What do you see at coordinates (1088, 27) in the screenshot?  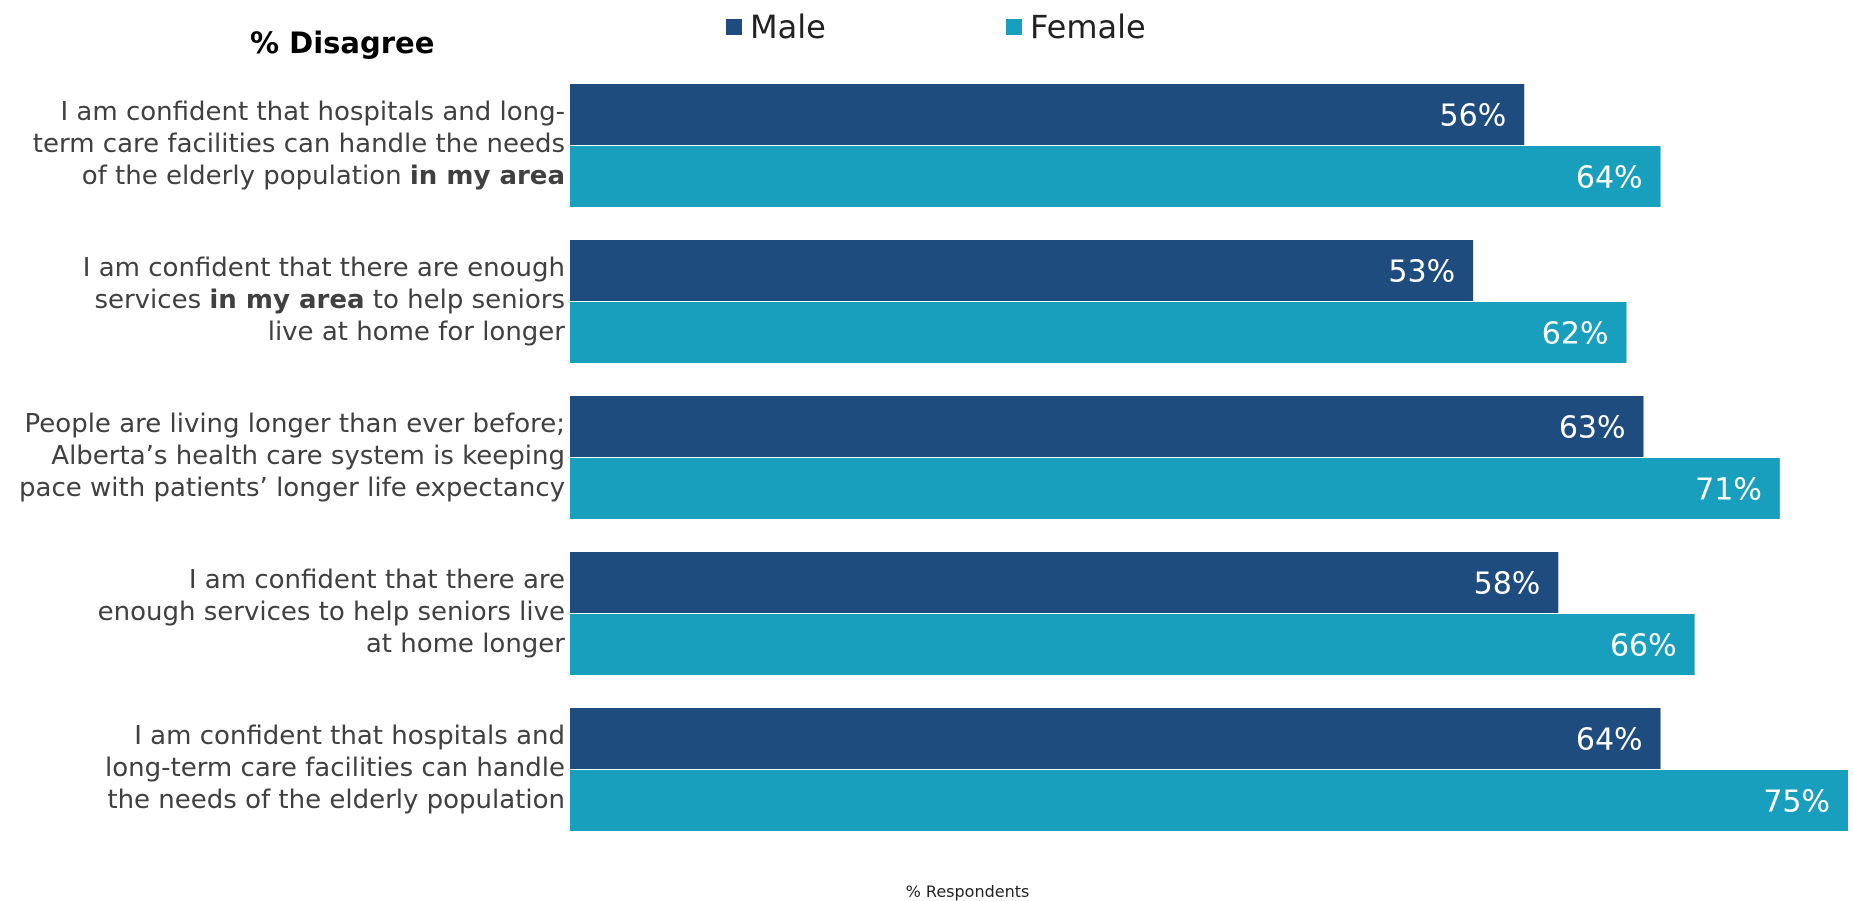 I see `legend-label: Female` at bounding box center [1088, 27].